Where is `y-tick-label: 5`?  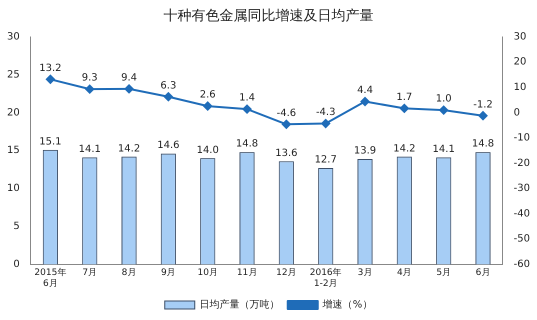 y-tick-label: 5 is located at coordinates (16, 226).